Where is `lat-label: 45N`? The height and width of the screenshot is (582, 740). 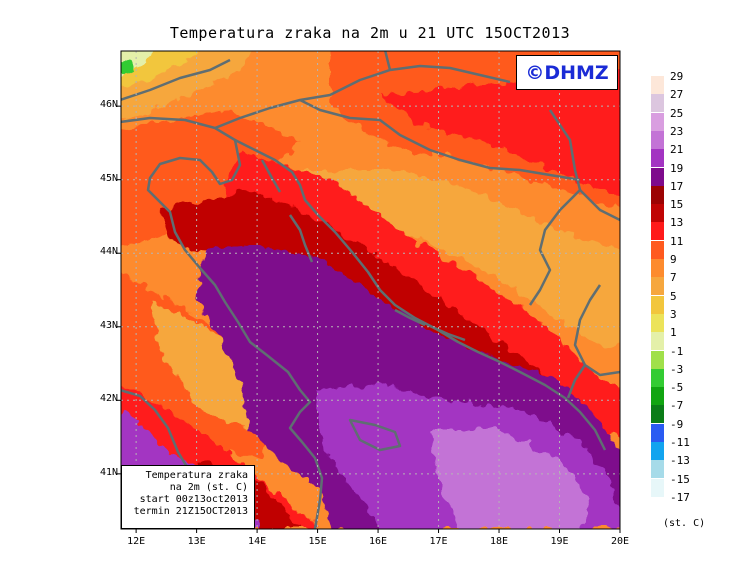 lat-label: 45N is located at coordinates (108, 178).